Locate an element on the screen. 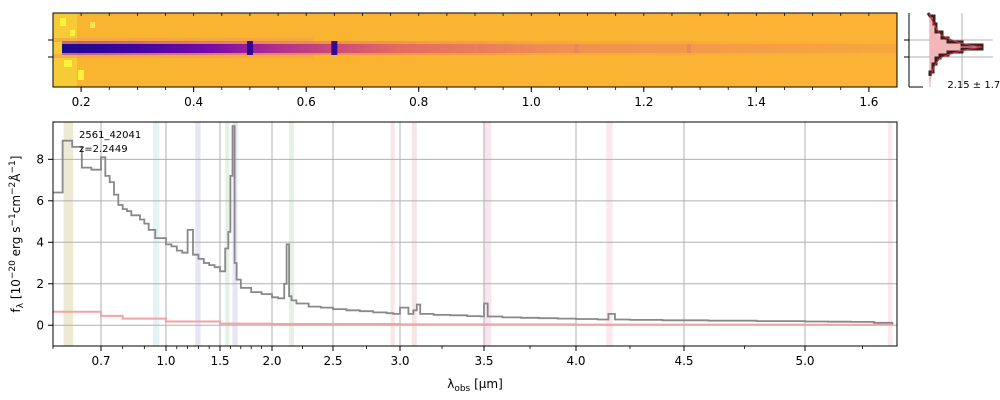 The height and width of the screenshot is (400, 1000). x-tick-label: 2.5 is located at coordinates (332, 361).